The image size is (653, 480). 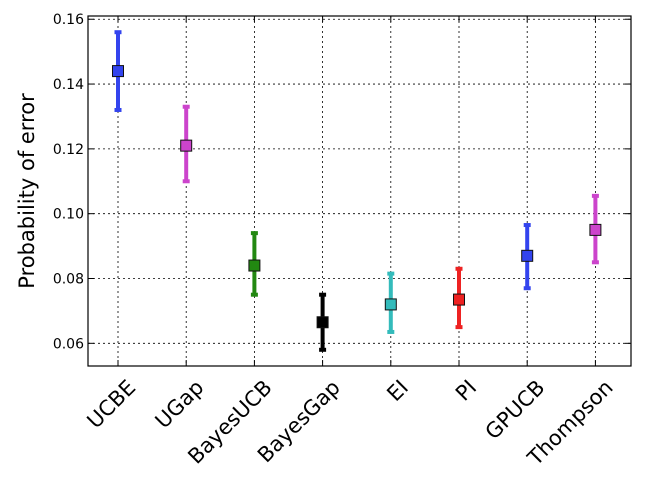 What do you see at coordinates (68, 215) in the screenshot?
I see `y-tick-label: 0.10` at bounding box center [68, 215].